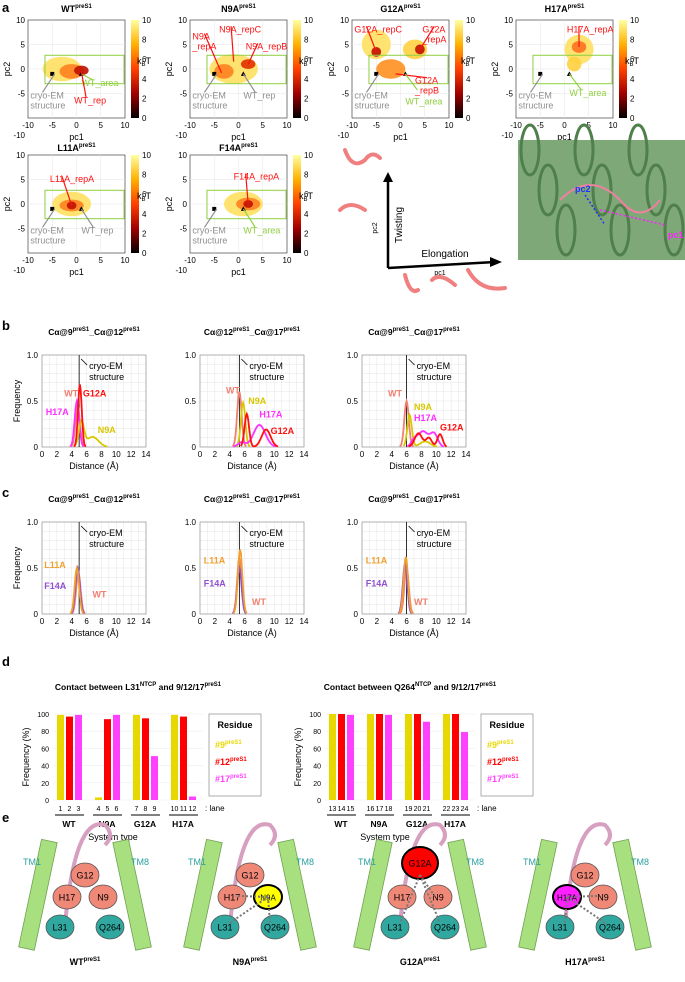 The width and height of the screenshot is (685, 982). I want to click on colorbar-tick-label: 0, so click(306, 118).